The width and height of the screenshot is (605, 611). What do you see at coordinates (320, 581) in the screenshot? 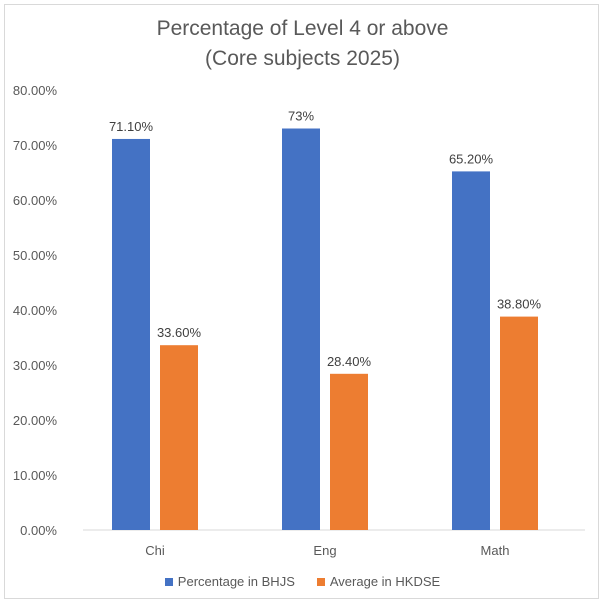
I see `legend-swatch-hkdse` at bounding box center [320, 581].